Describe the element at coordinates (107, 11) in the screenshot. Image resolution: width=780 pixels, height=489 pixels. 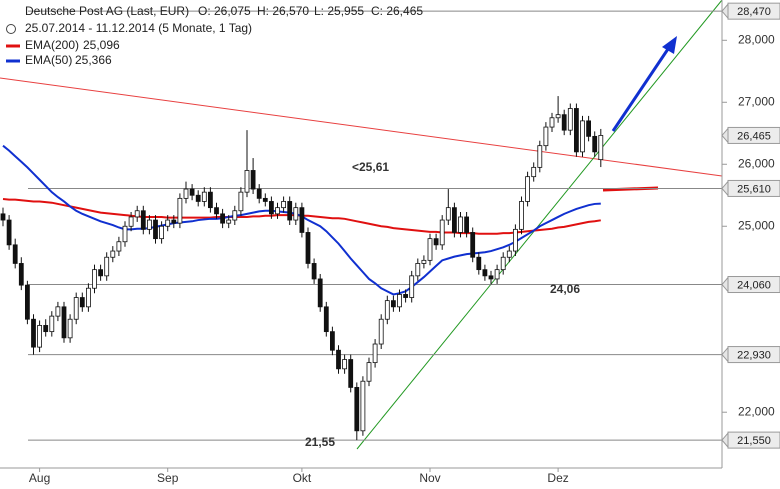
I see `chart-title: Deutsche Post AG (Last, EUR)` at that location.